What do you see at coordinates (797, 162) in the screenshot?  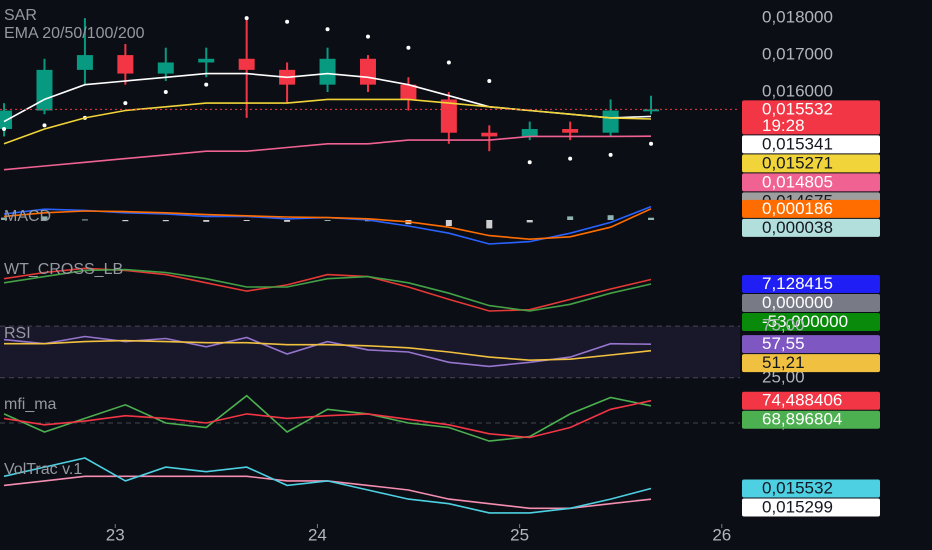 I see `price-tag-label: 0,015271` at bounding box center [797, 162].